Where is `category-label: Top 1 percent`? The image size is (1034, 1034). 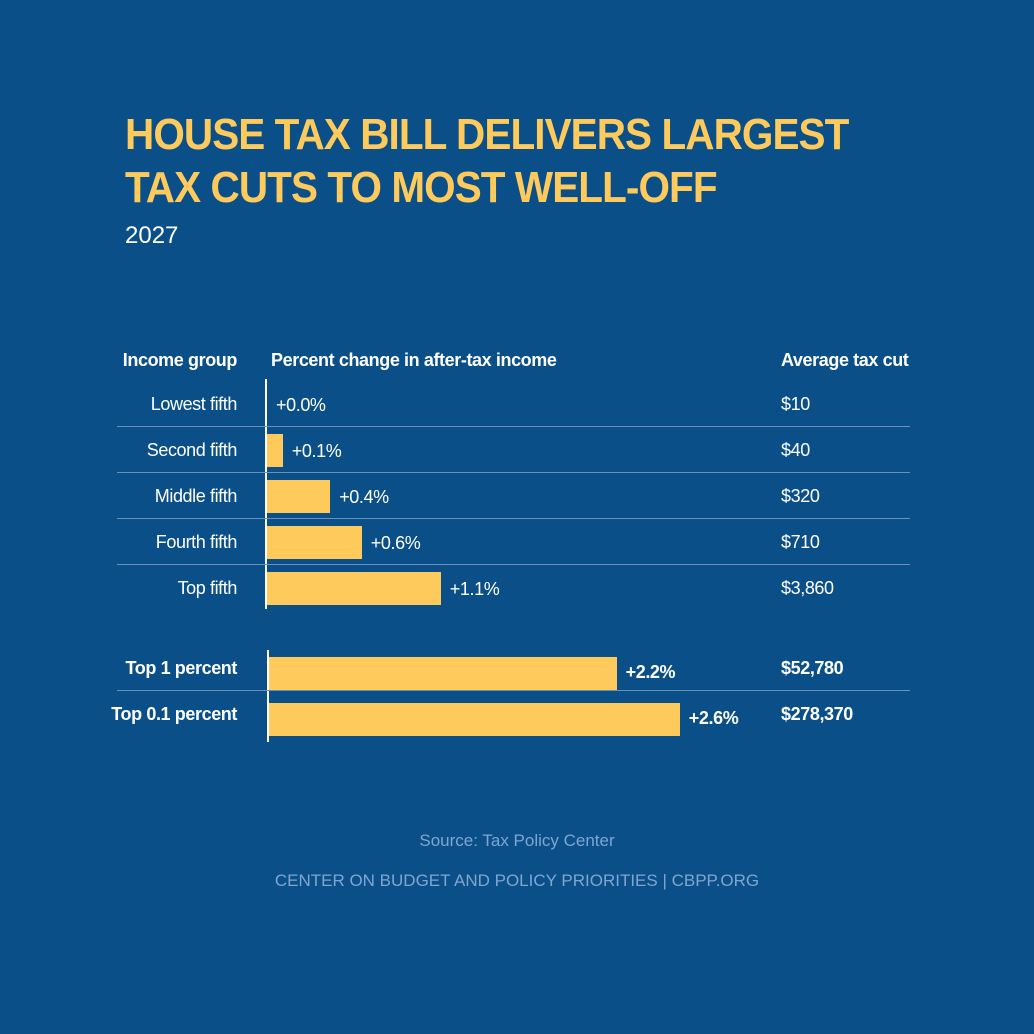
category-label: Top 1 percent is located at coordinates (181, 668).